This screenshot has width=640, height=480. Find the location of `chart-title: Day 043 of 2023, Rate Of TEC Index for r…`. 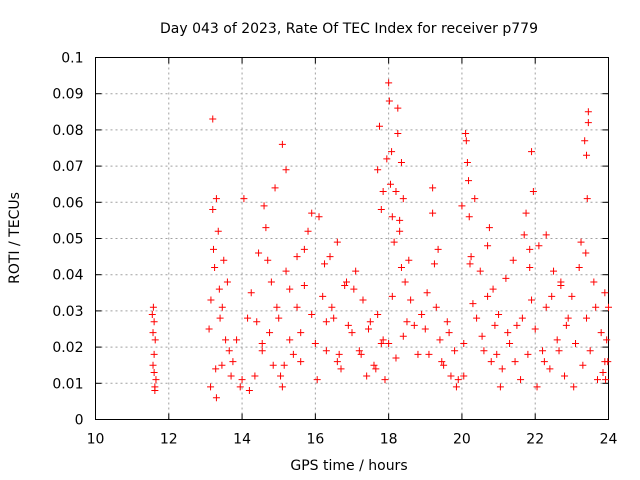

chart-title: Day 043 of 2023, Rate Of TEC Index for r… is located at coordinates (349, 29).